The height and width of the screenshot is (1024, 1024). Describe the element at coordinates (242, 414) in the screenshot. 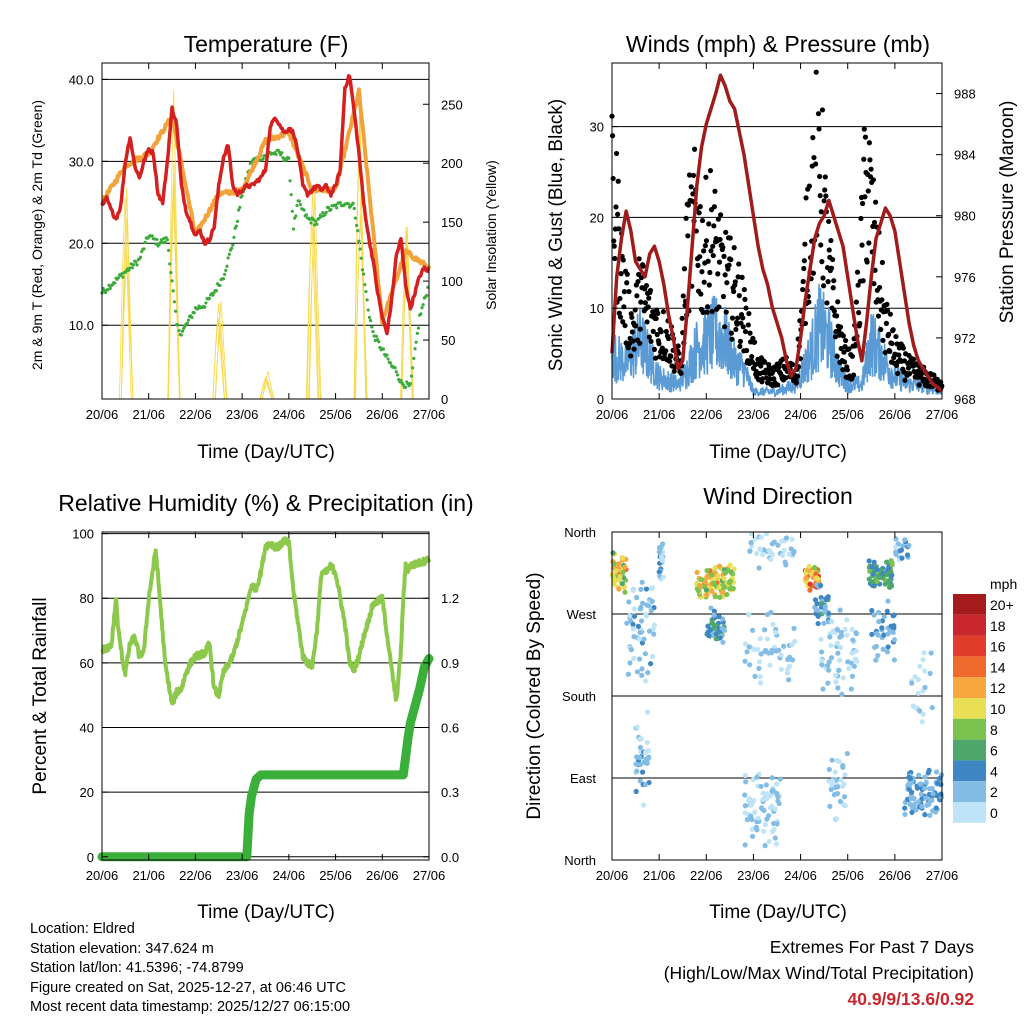

I see `x-tick-label: 23/06` at that location.